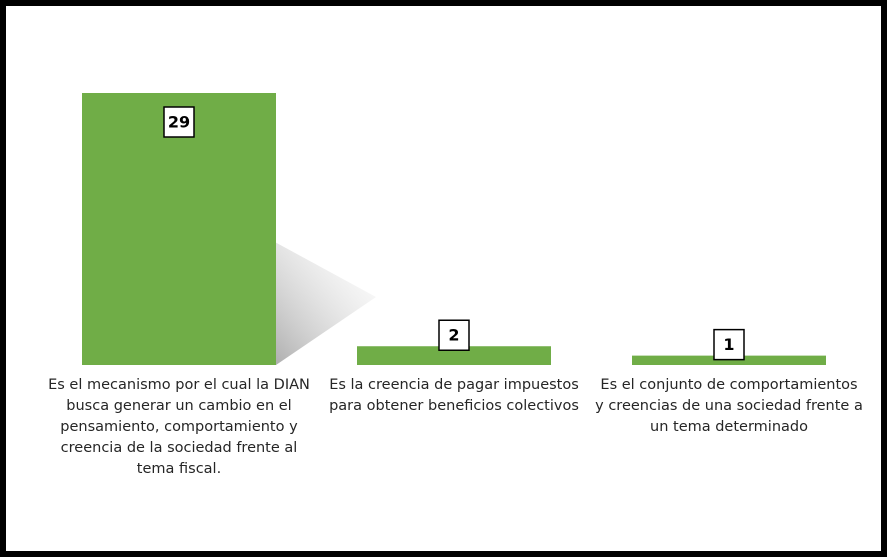 This screenshot has width=887, height=557. I want to click on value-label: 29, so click(179, 122).